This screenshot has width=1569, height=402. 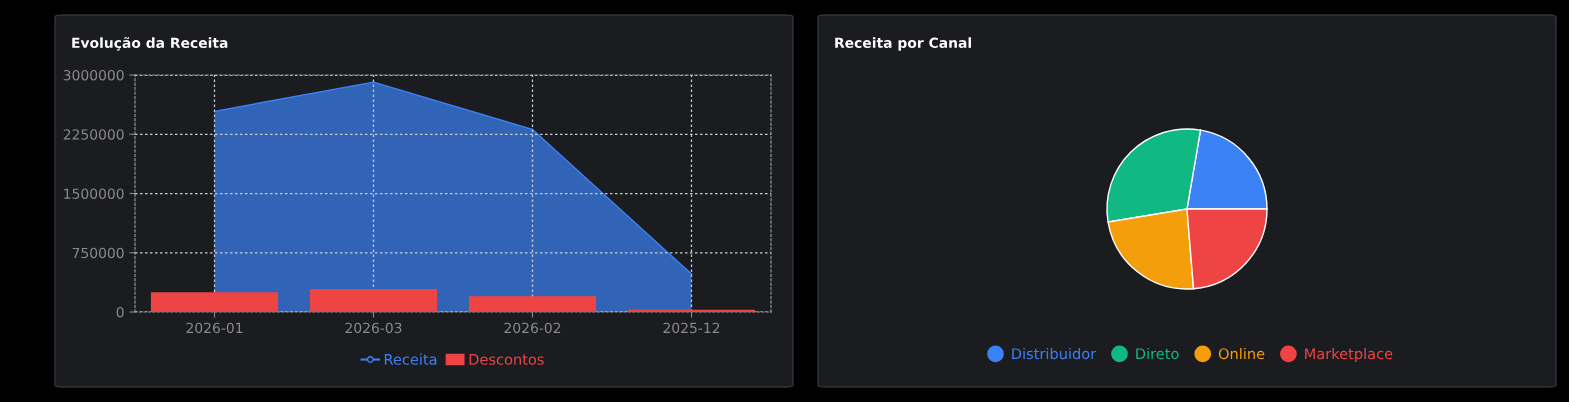 What do you see at coordinates (691, 328) in the screenshot?
I see `x-tick-label: 2025-12` at bounding box center [691, 328].